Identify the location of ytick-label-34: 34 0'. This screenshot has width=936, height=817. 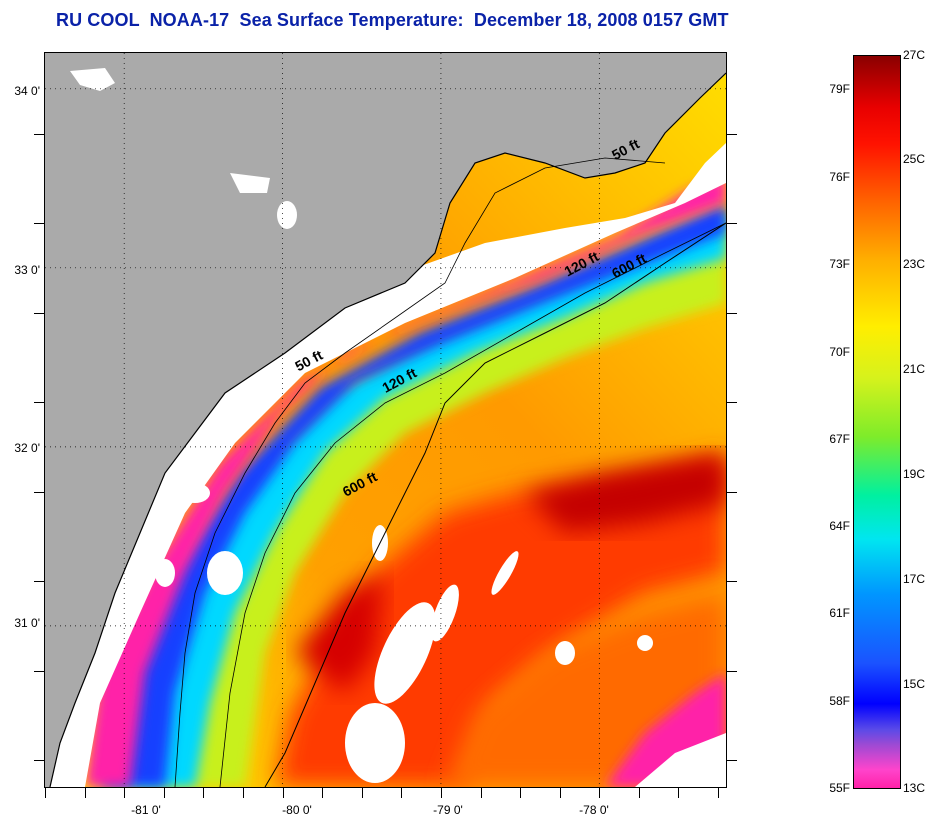
(27, 91).